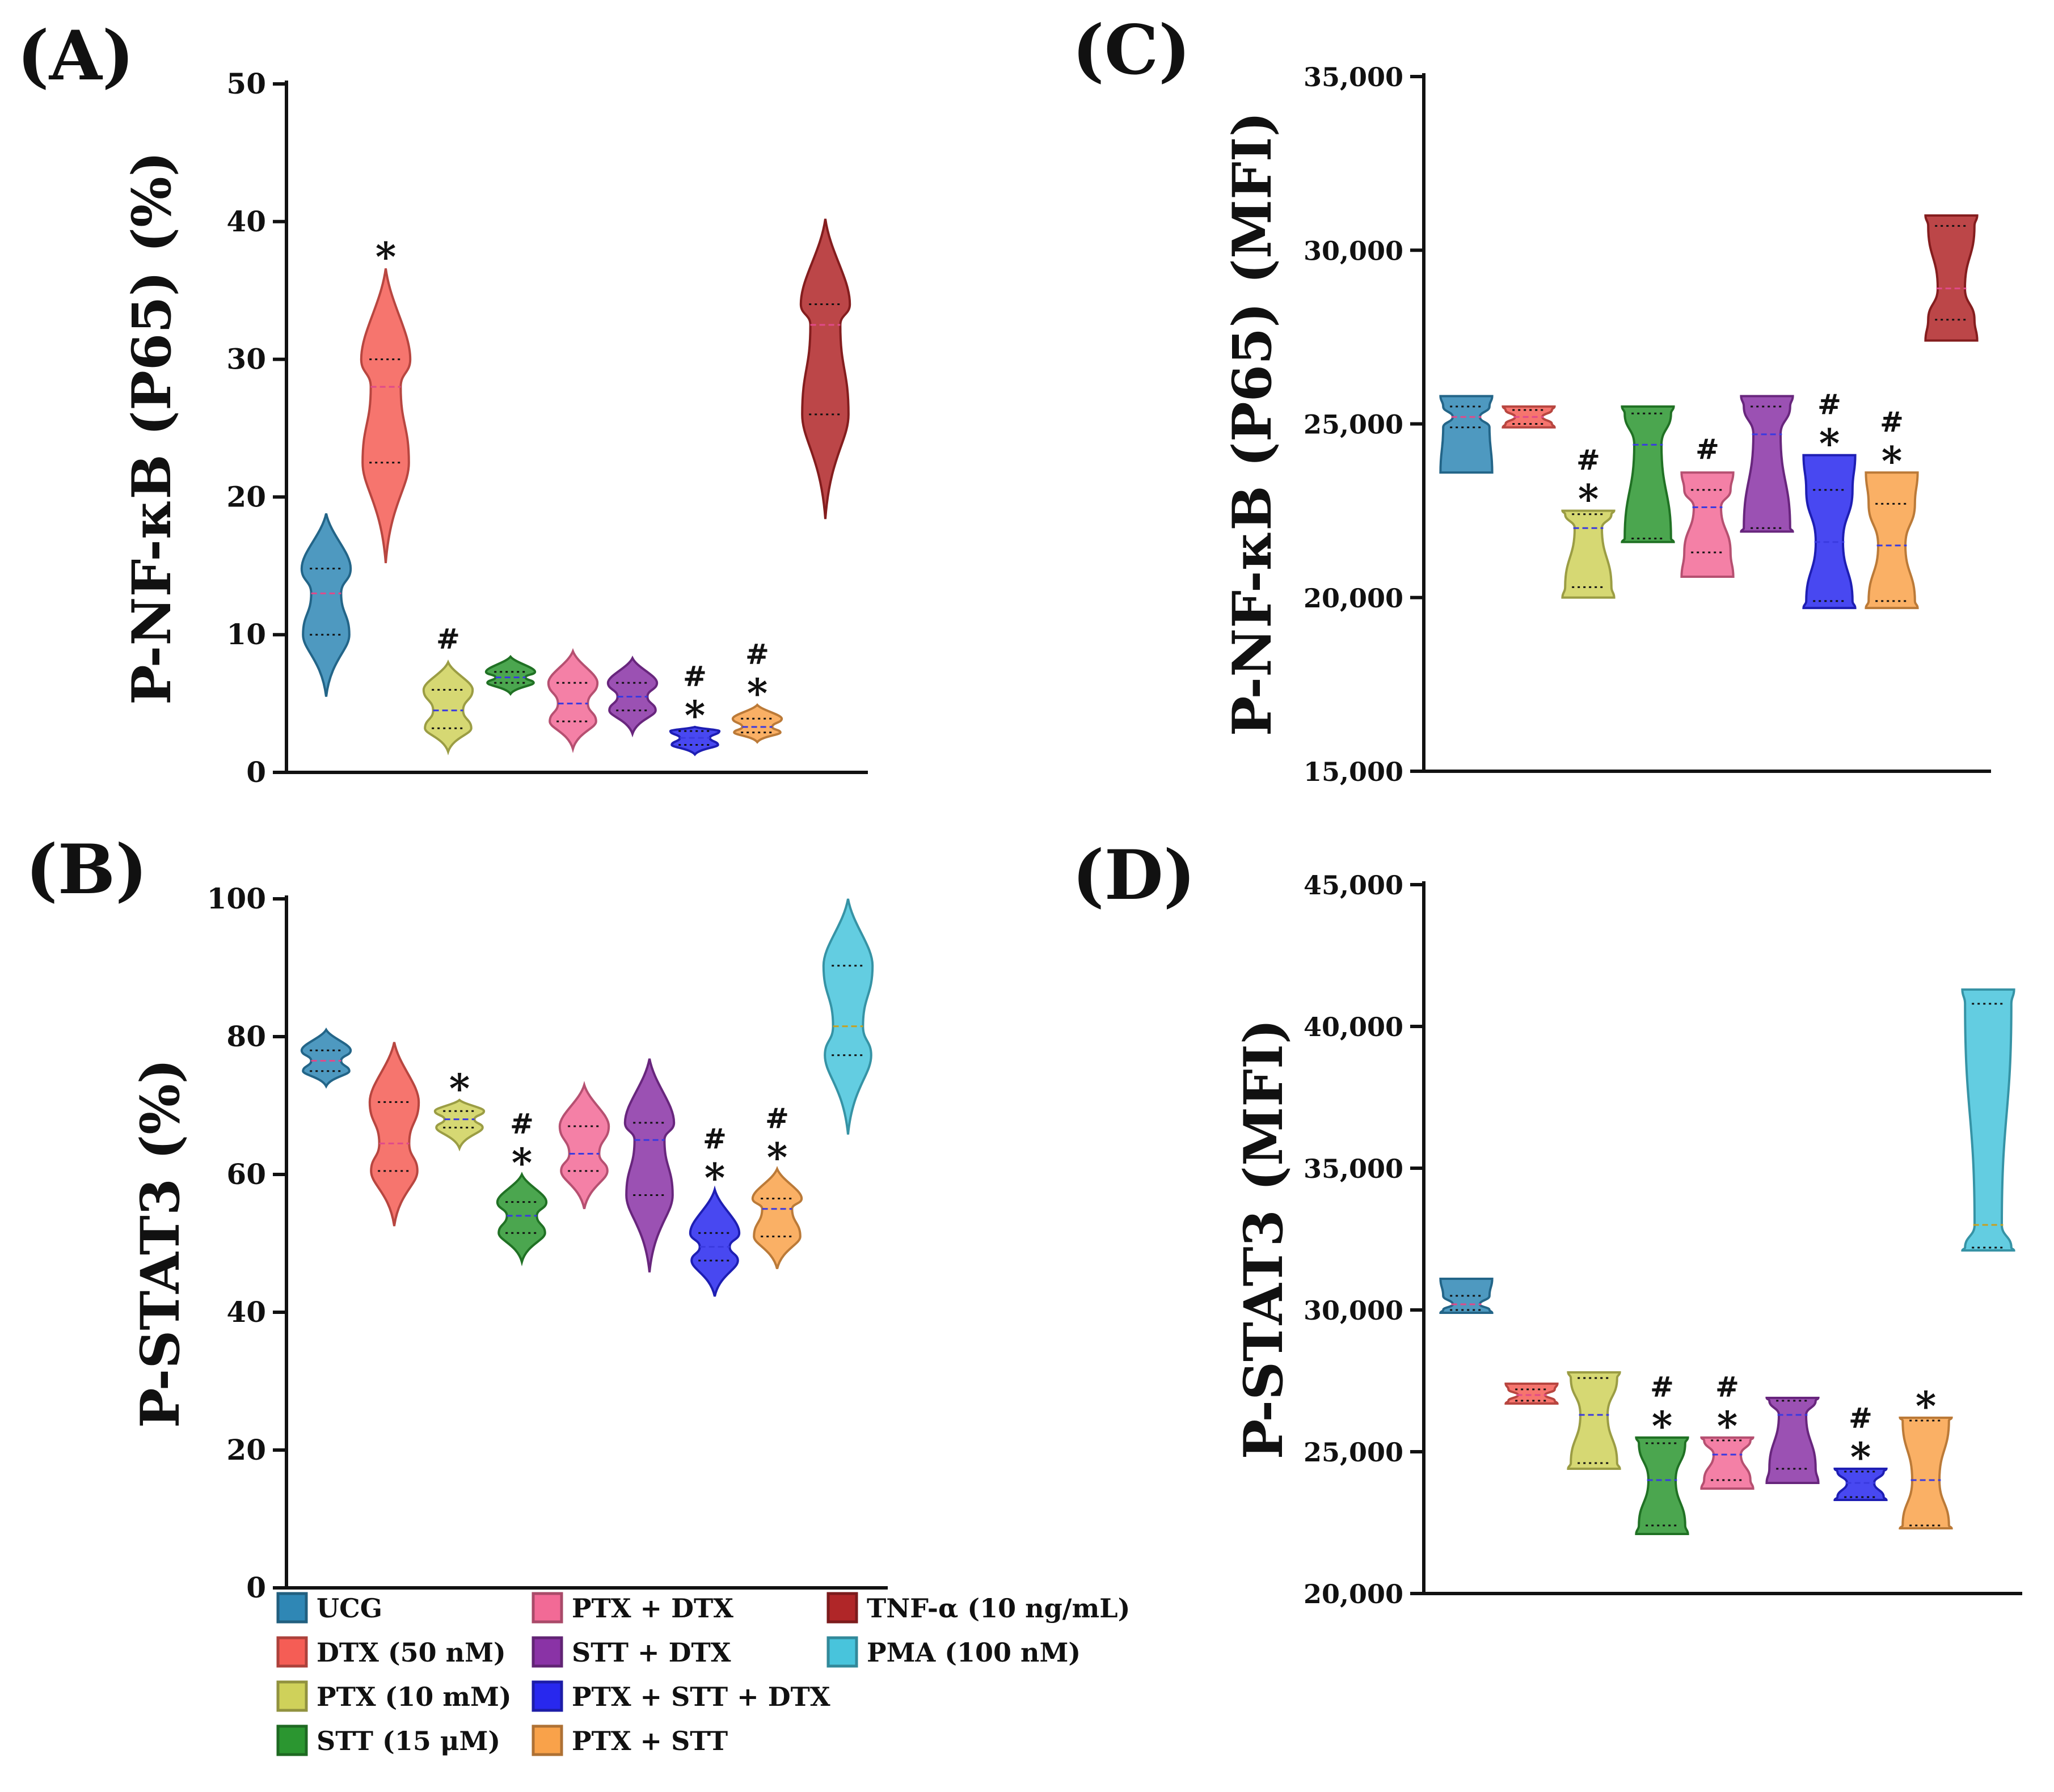  What do you see at coordinates (86, 870) in the screenshot?
I see `panel-label-b: (B)` at bounding box center [86, 870].